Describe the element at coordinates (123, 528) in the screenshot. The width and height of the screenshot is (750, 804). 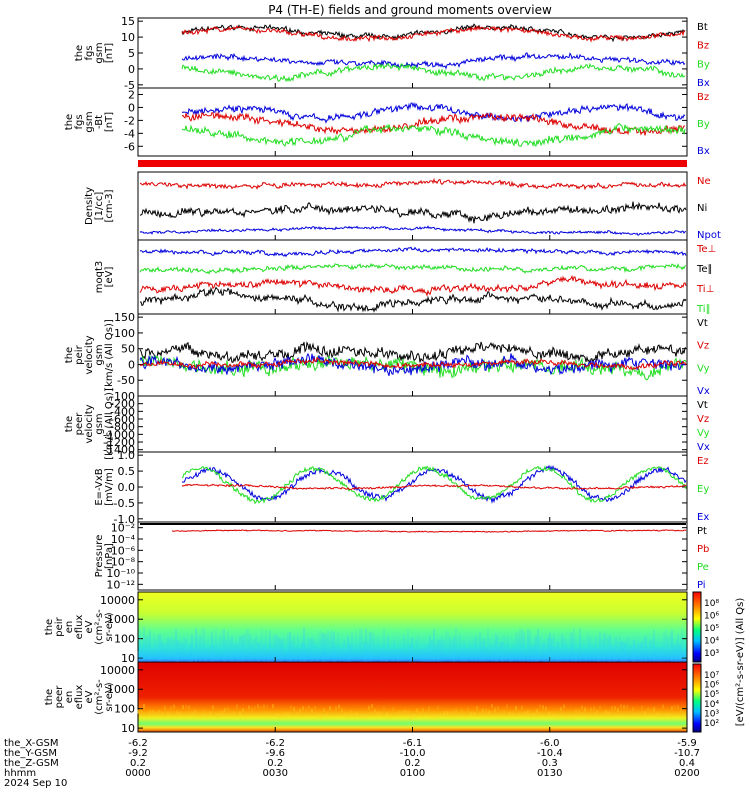
I see `y-tick-label: 10⁻²` at that location.